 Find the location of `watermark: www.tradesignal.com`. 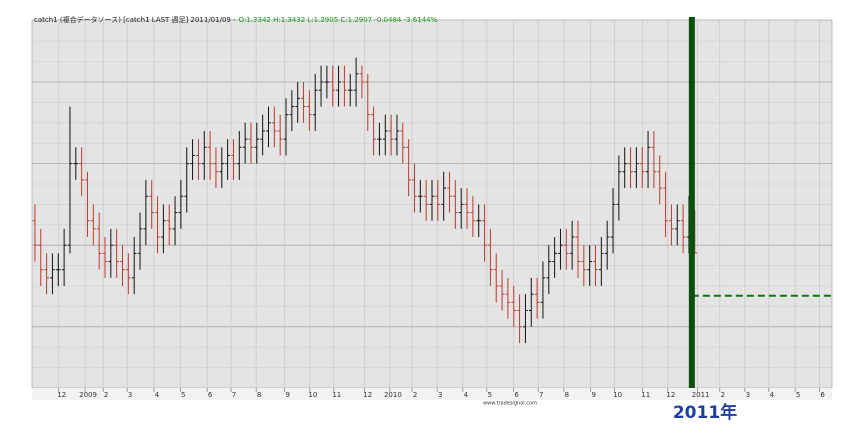

watermark: www.tradesignal.com is located at coordinates (510, 404).